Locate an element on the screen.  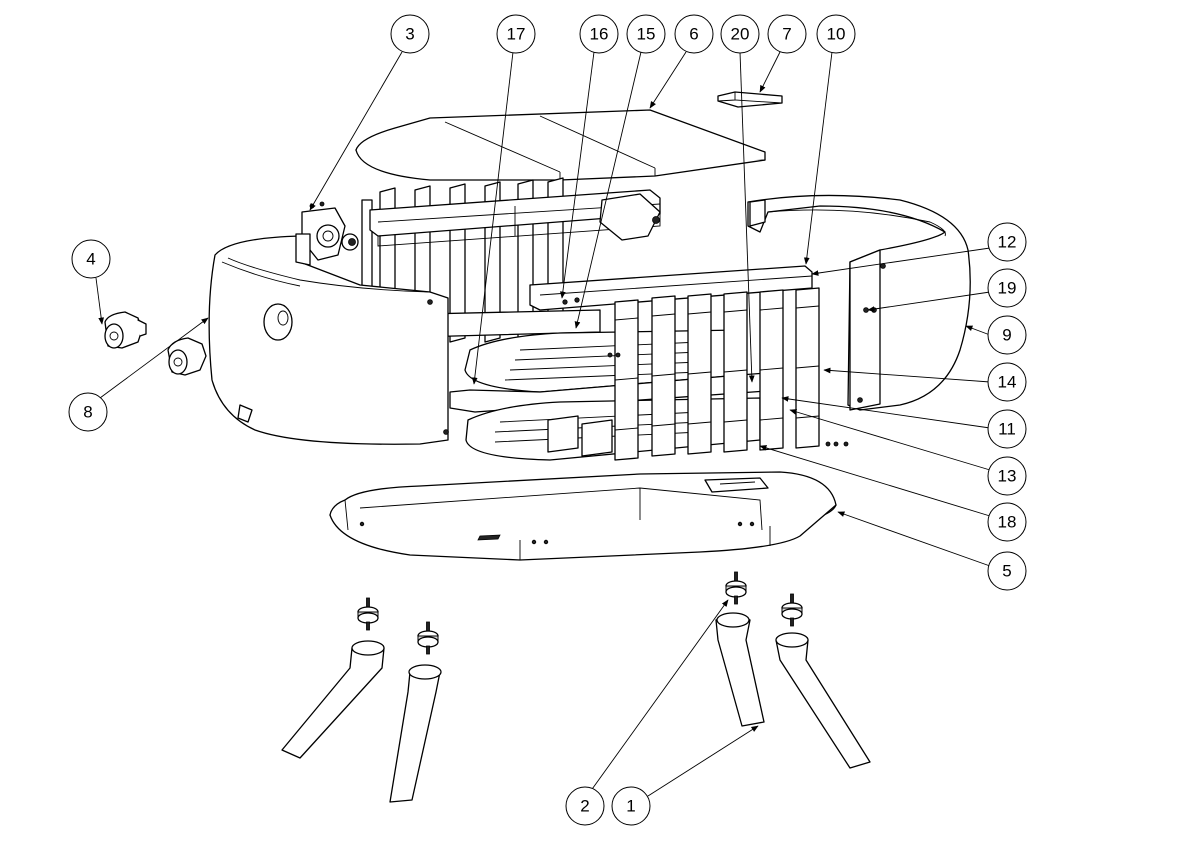
balloon-1: 1 is located at coordinates (631, 806).